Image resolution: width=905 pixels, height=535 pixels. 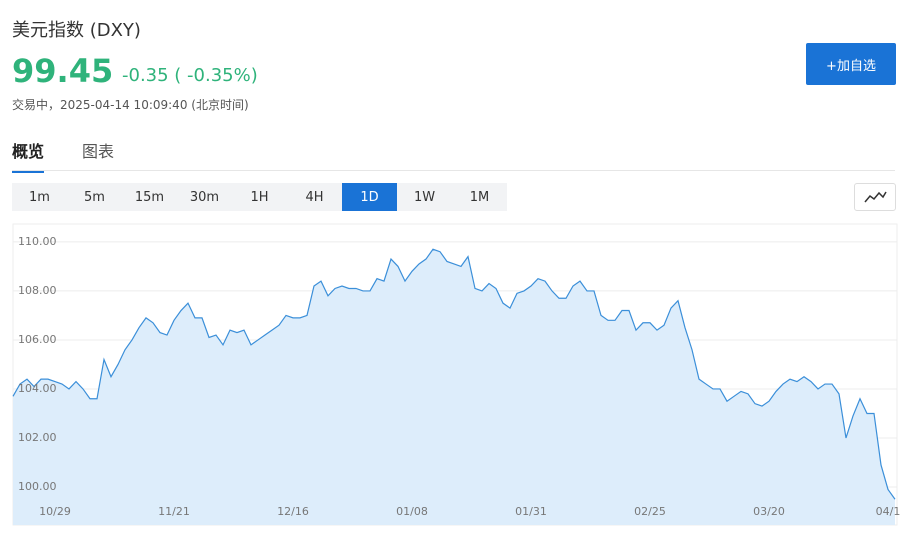 I want to click on period-button: 30m, so click(x=204, y=197).